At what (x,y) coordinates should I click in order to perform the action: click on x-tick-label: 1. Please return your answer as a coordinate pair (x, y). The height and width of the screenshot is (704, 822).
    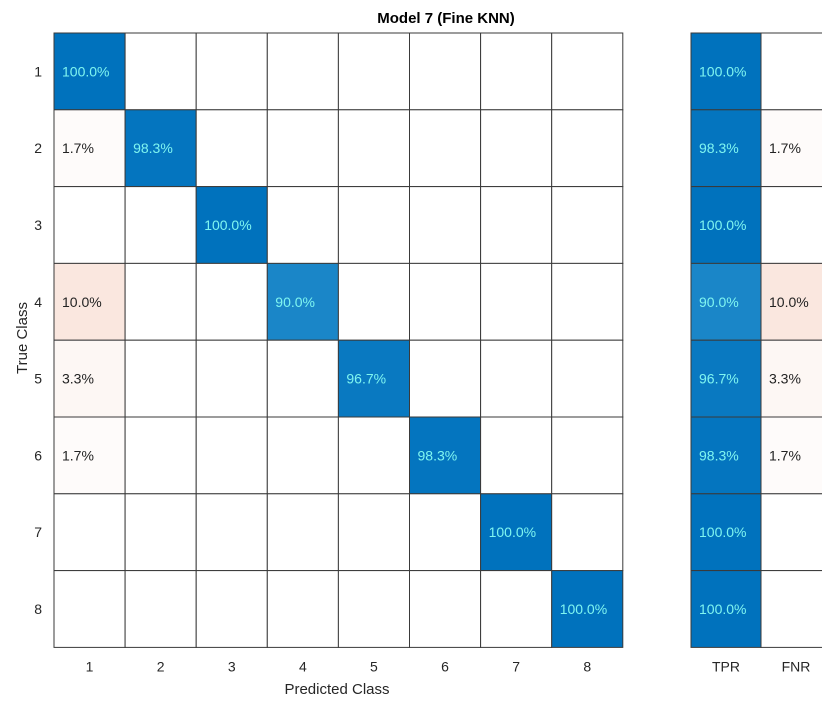
    Looking at the image, I should click on (90, 666).